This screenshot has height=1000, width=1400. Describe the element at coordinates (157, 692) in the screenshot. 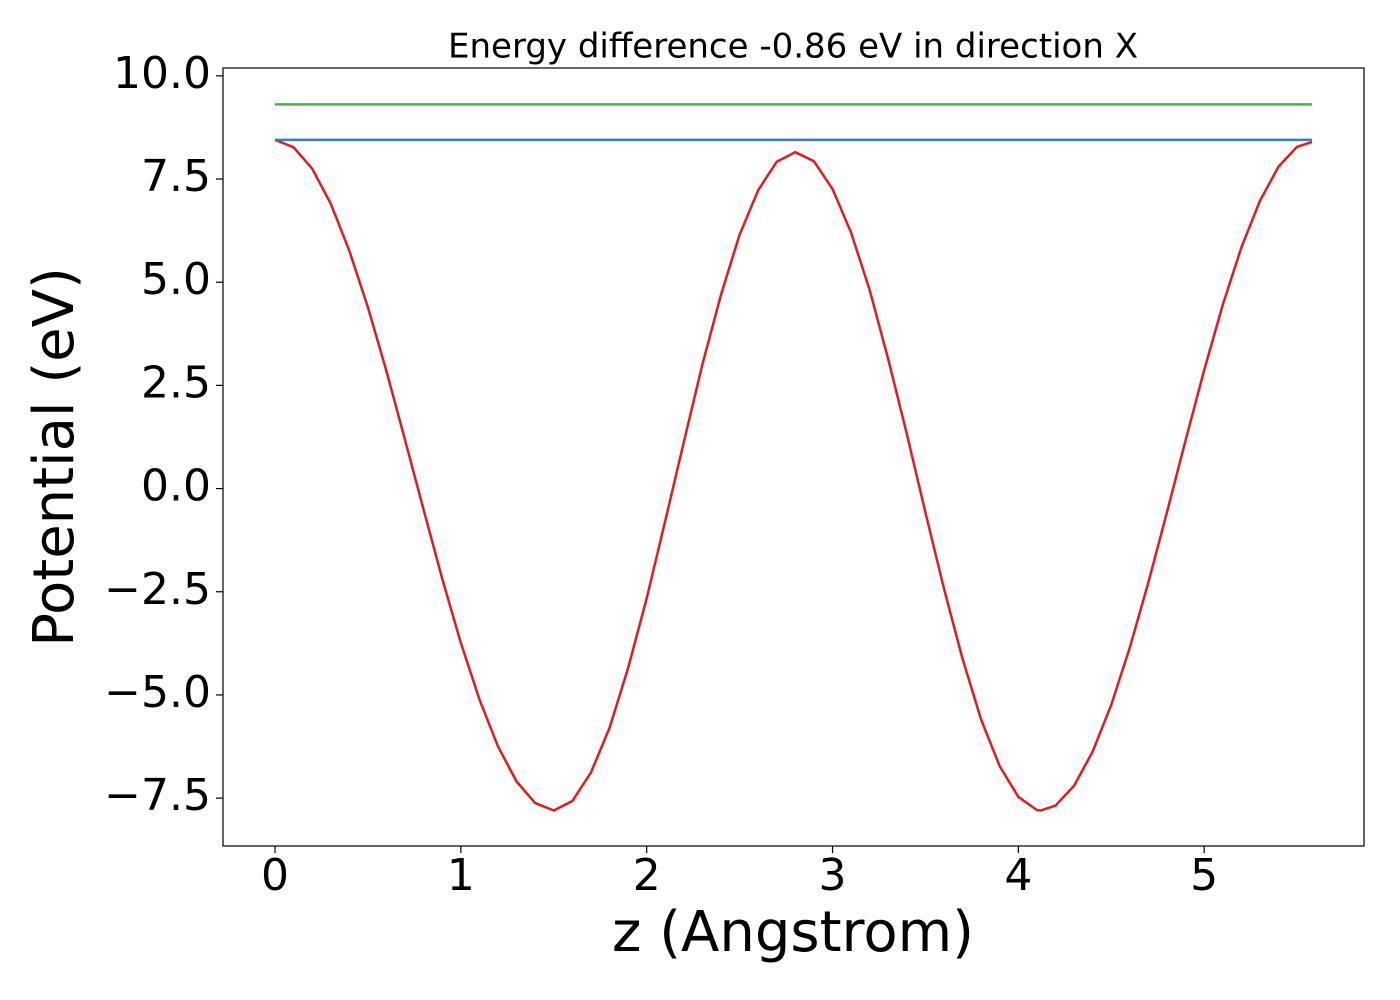

I see `y-tick-label: −5.0` at that location.